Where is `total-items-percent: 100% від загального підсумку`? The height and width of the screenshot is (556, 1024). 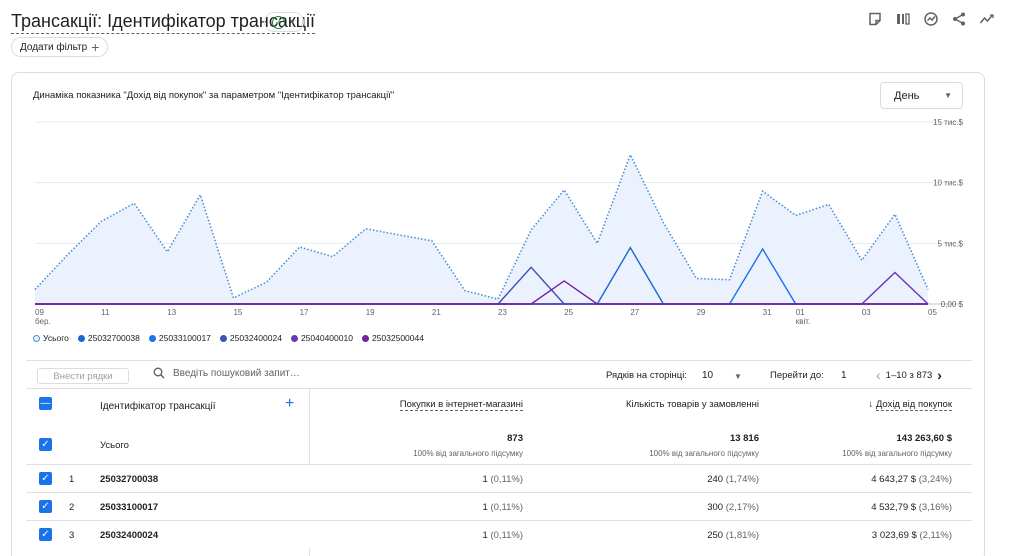
total-items-percent: 100% від загального підсумку is located at coordinates (704, 453).